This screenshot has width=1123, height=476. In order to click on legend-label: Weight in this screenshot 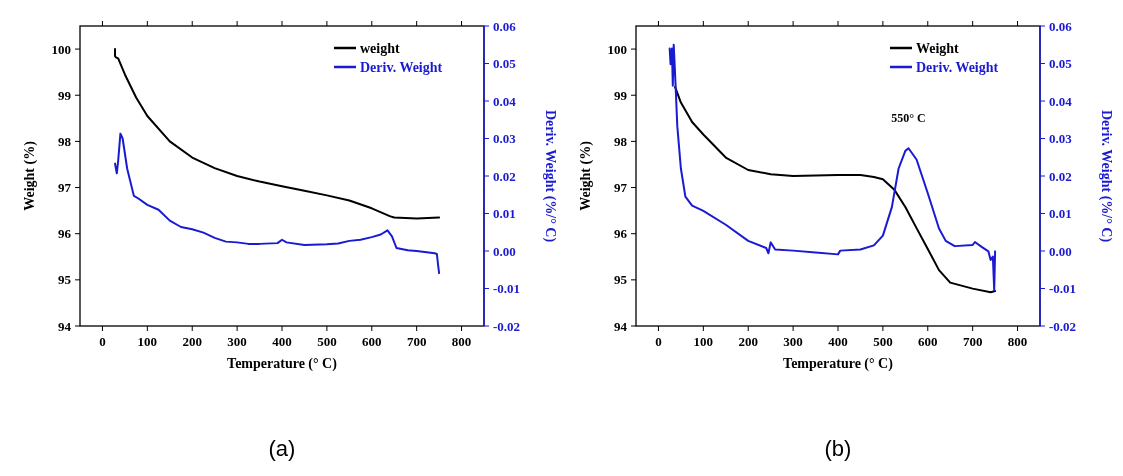, I will do `click(938, 48)`.